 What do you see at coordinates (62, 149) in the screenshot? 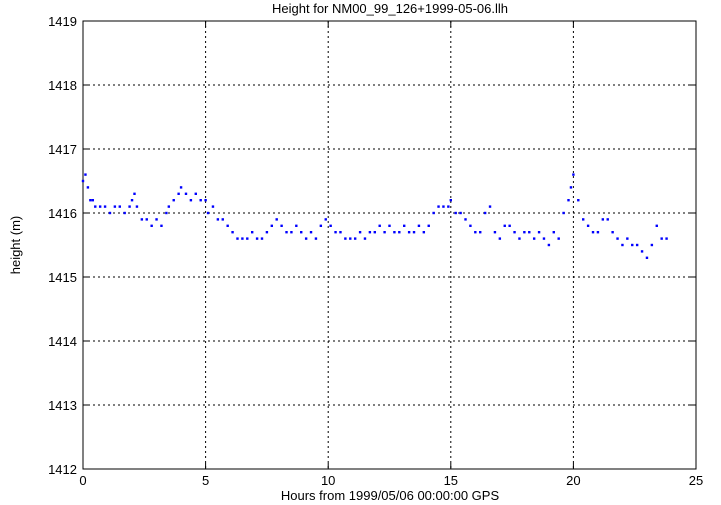
I see `y-tick-label: 1417` at bounding box center [62, 149].